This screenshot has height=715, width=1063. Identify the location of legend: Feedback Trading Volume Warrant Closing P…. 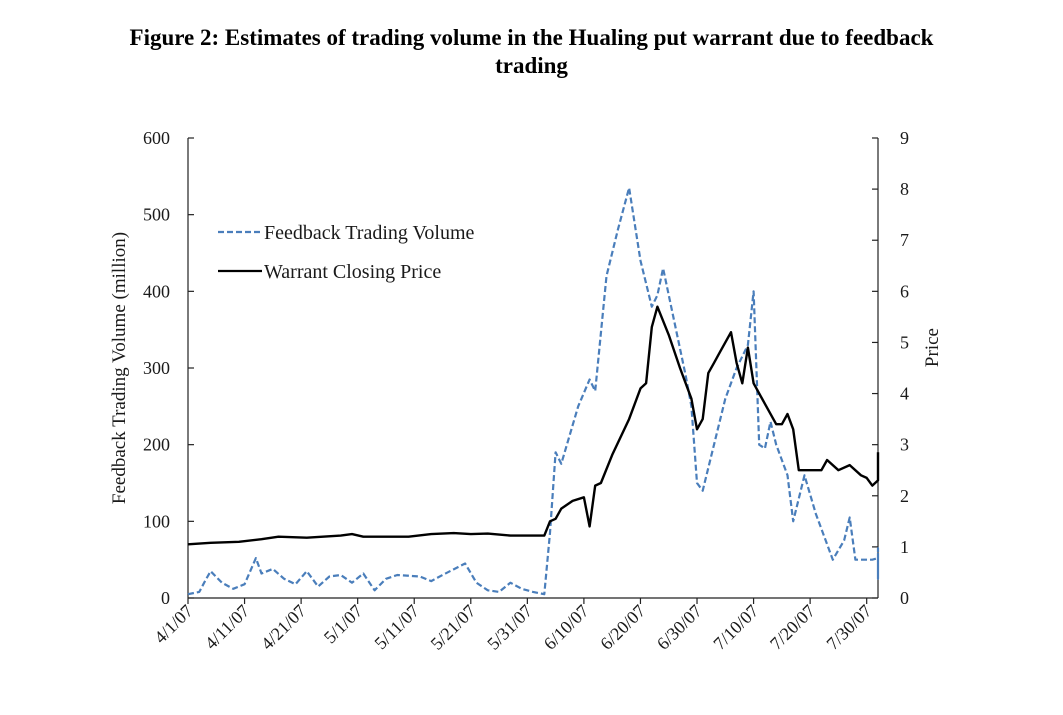
(346, 252).